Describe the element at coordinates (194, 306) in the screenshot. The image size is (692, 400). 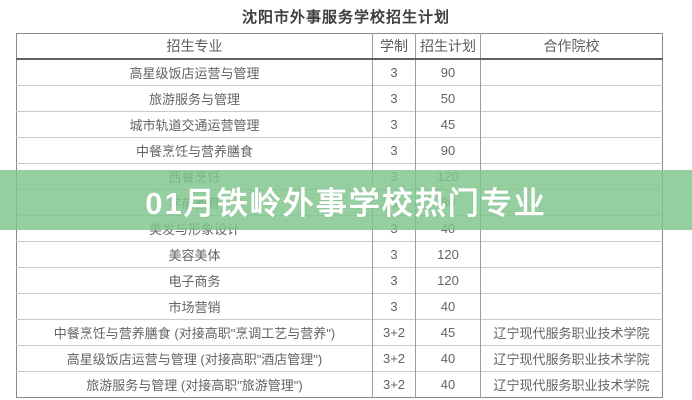
I see `cell-major: 市场营销` at that location.